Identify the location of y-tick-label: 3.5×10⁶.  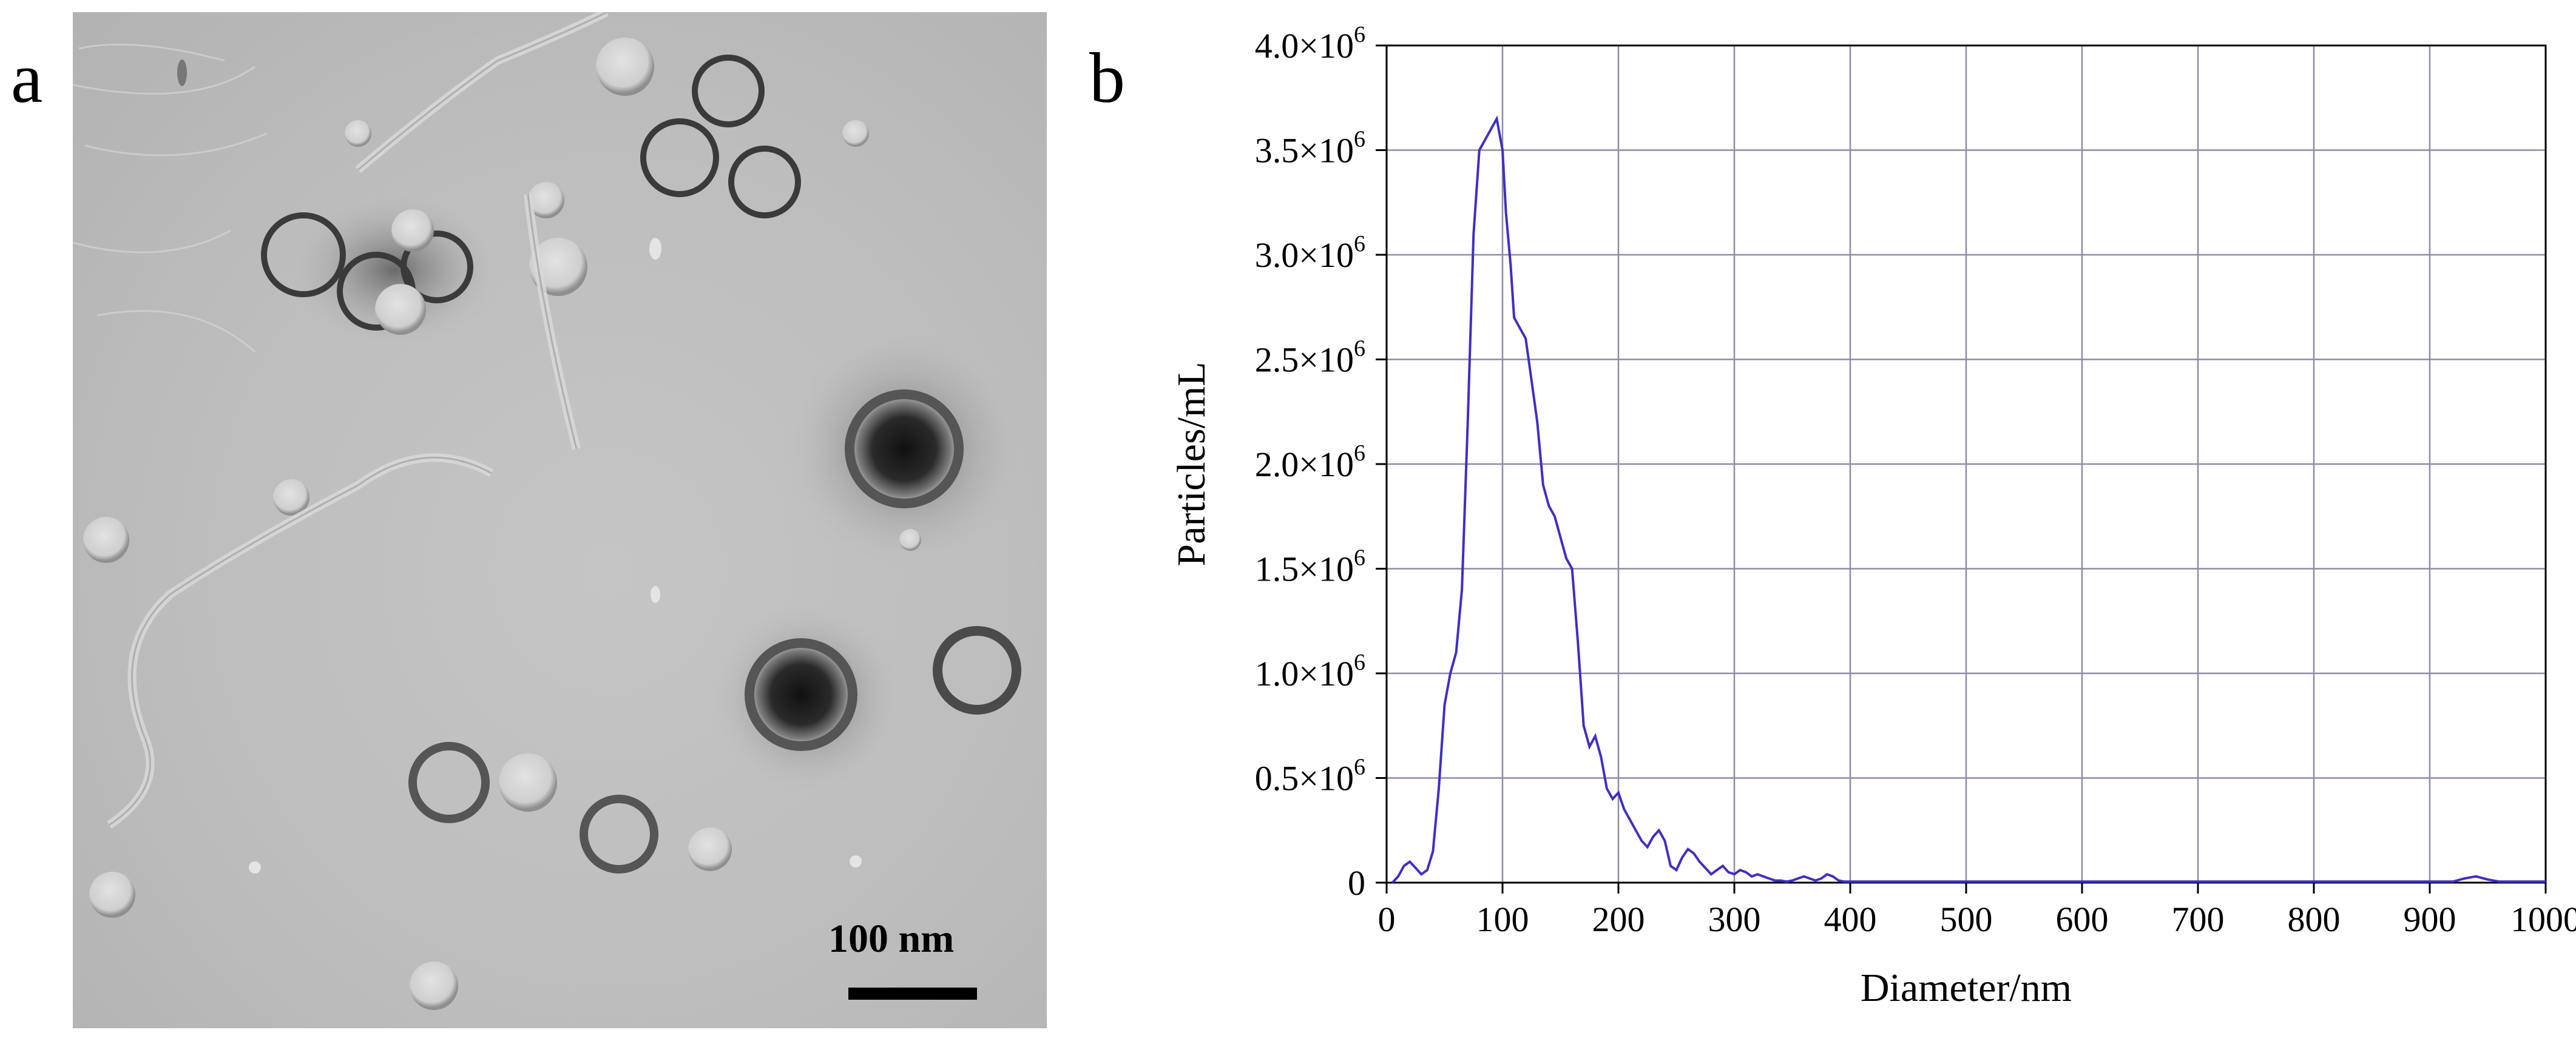
(1310, 148).